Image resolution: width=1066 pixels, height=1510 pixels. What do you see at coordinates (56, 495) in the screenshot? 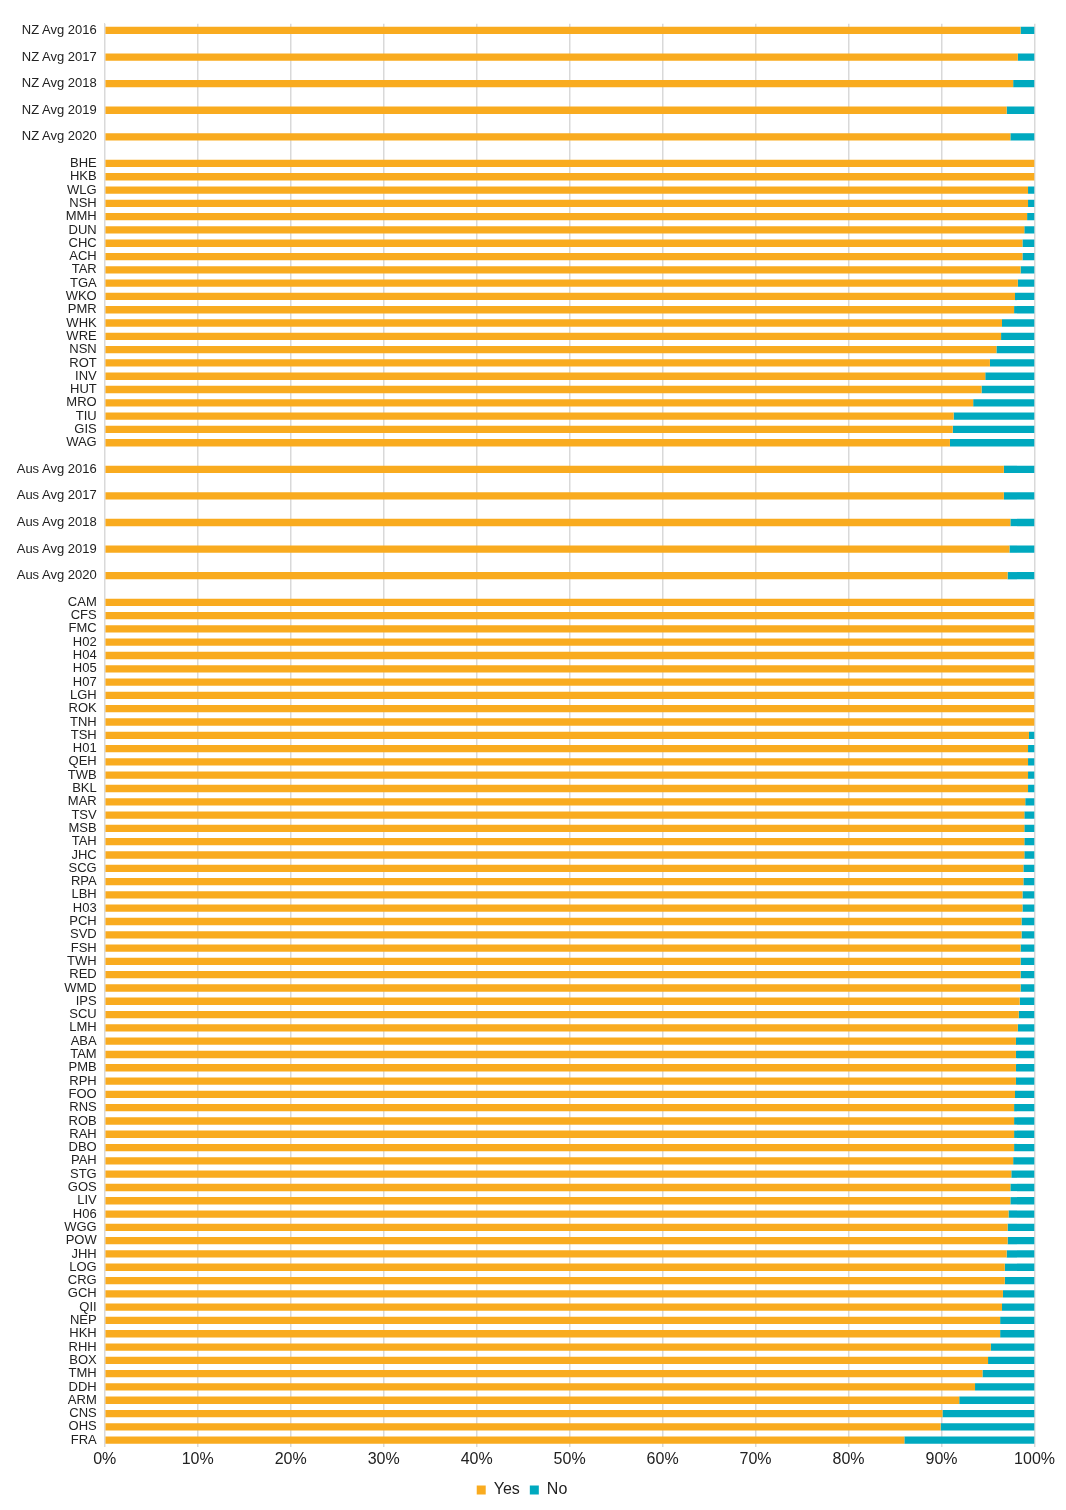
I see `y-tick-label: Aus Avg 2017` at bounding box center [56, 495].